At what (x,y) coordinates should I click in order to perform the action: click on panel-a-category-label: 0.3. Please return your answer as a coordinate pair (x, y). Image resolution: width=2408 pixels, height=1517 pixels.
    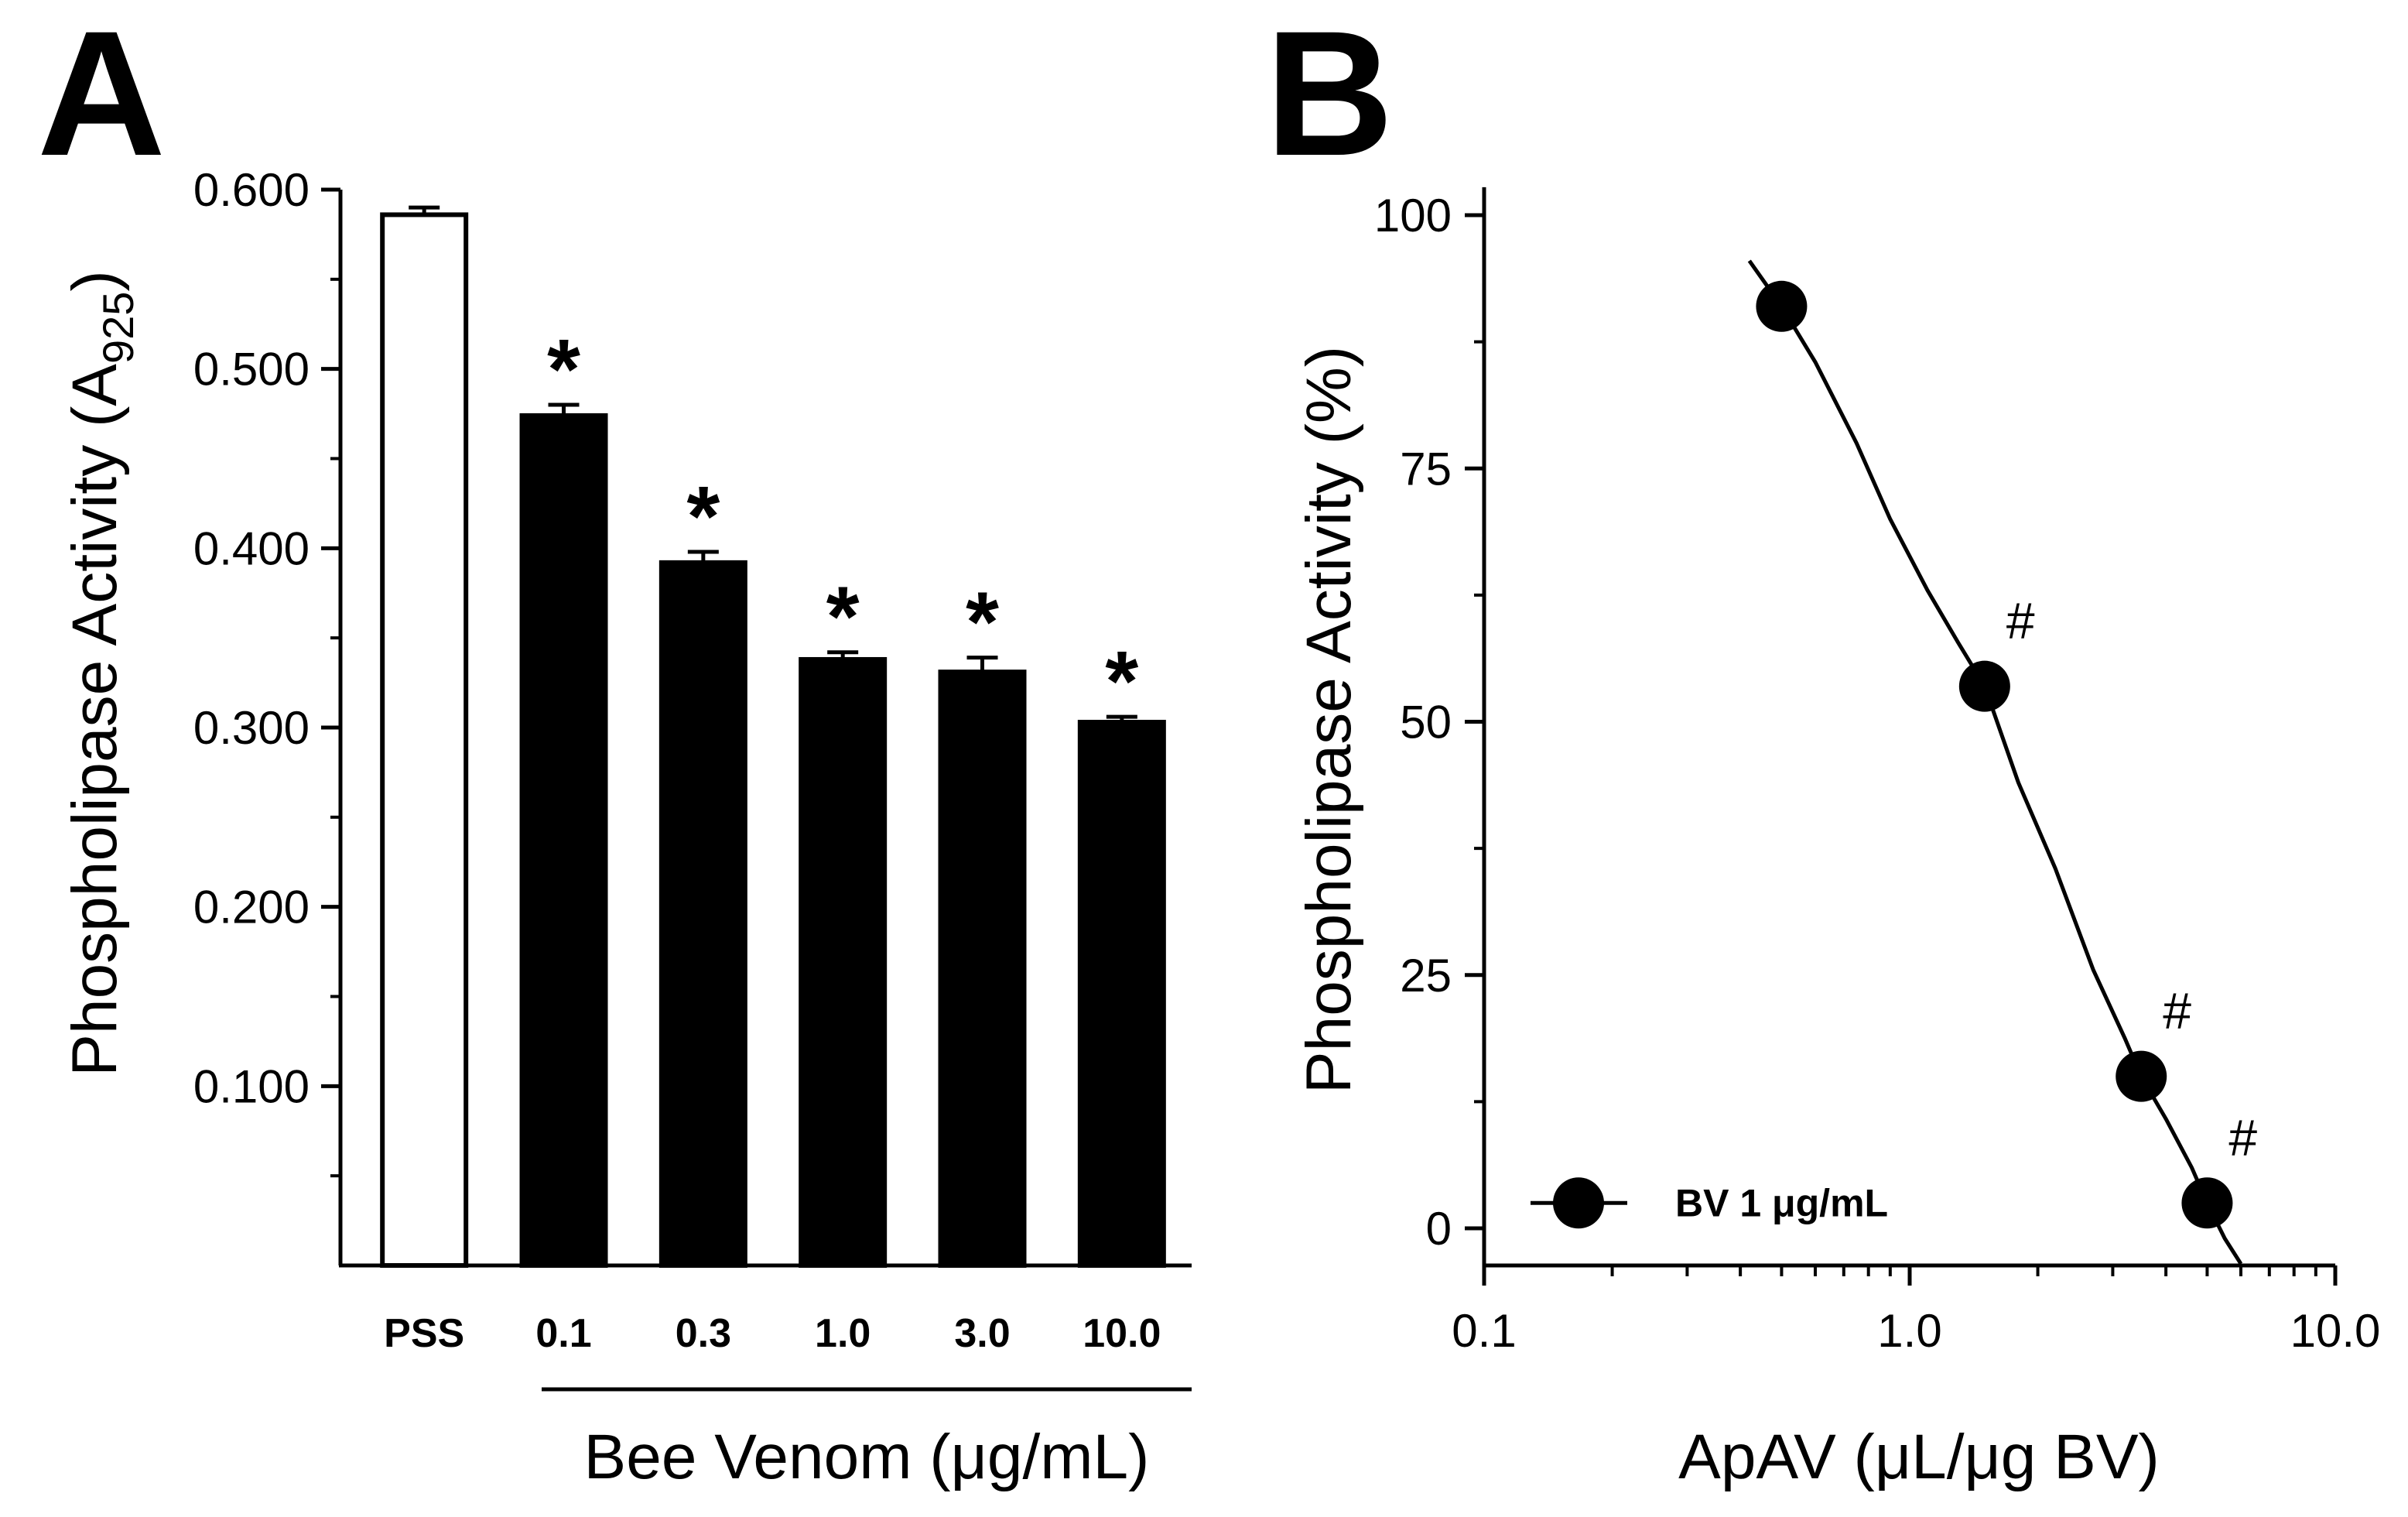
    Looking at the image, I should click on (703, 1333).